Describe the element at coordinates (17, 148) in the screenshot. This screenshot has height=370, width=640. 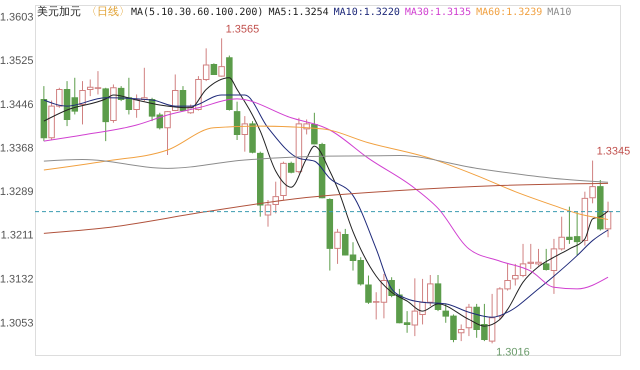
I see `y-tick-label: 1.3368` at that location.